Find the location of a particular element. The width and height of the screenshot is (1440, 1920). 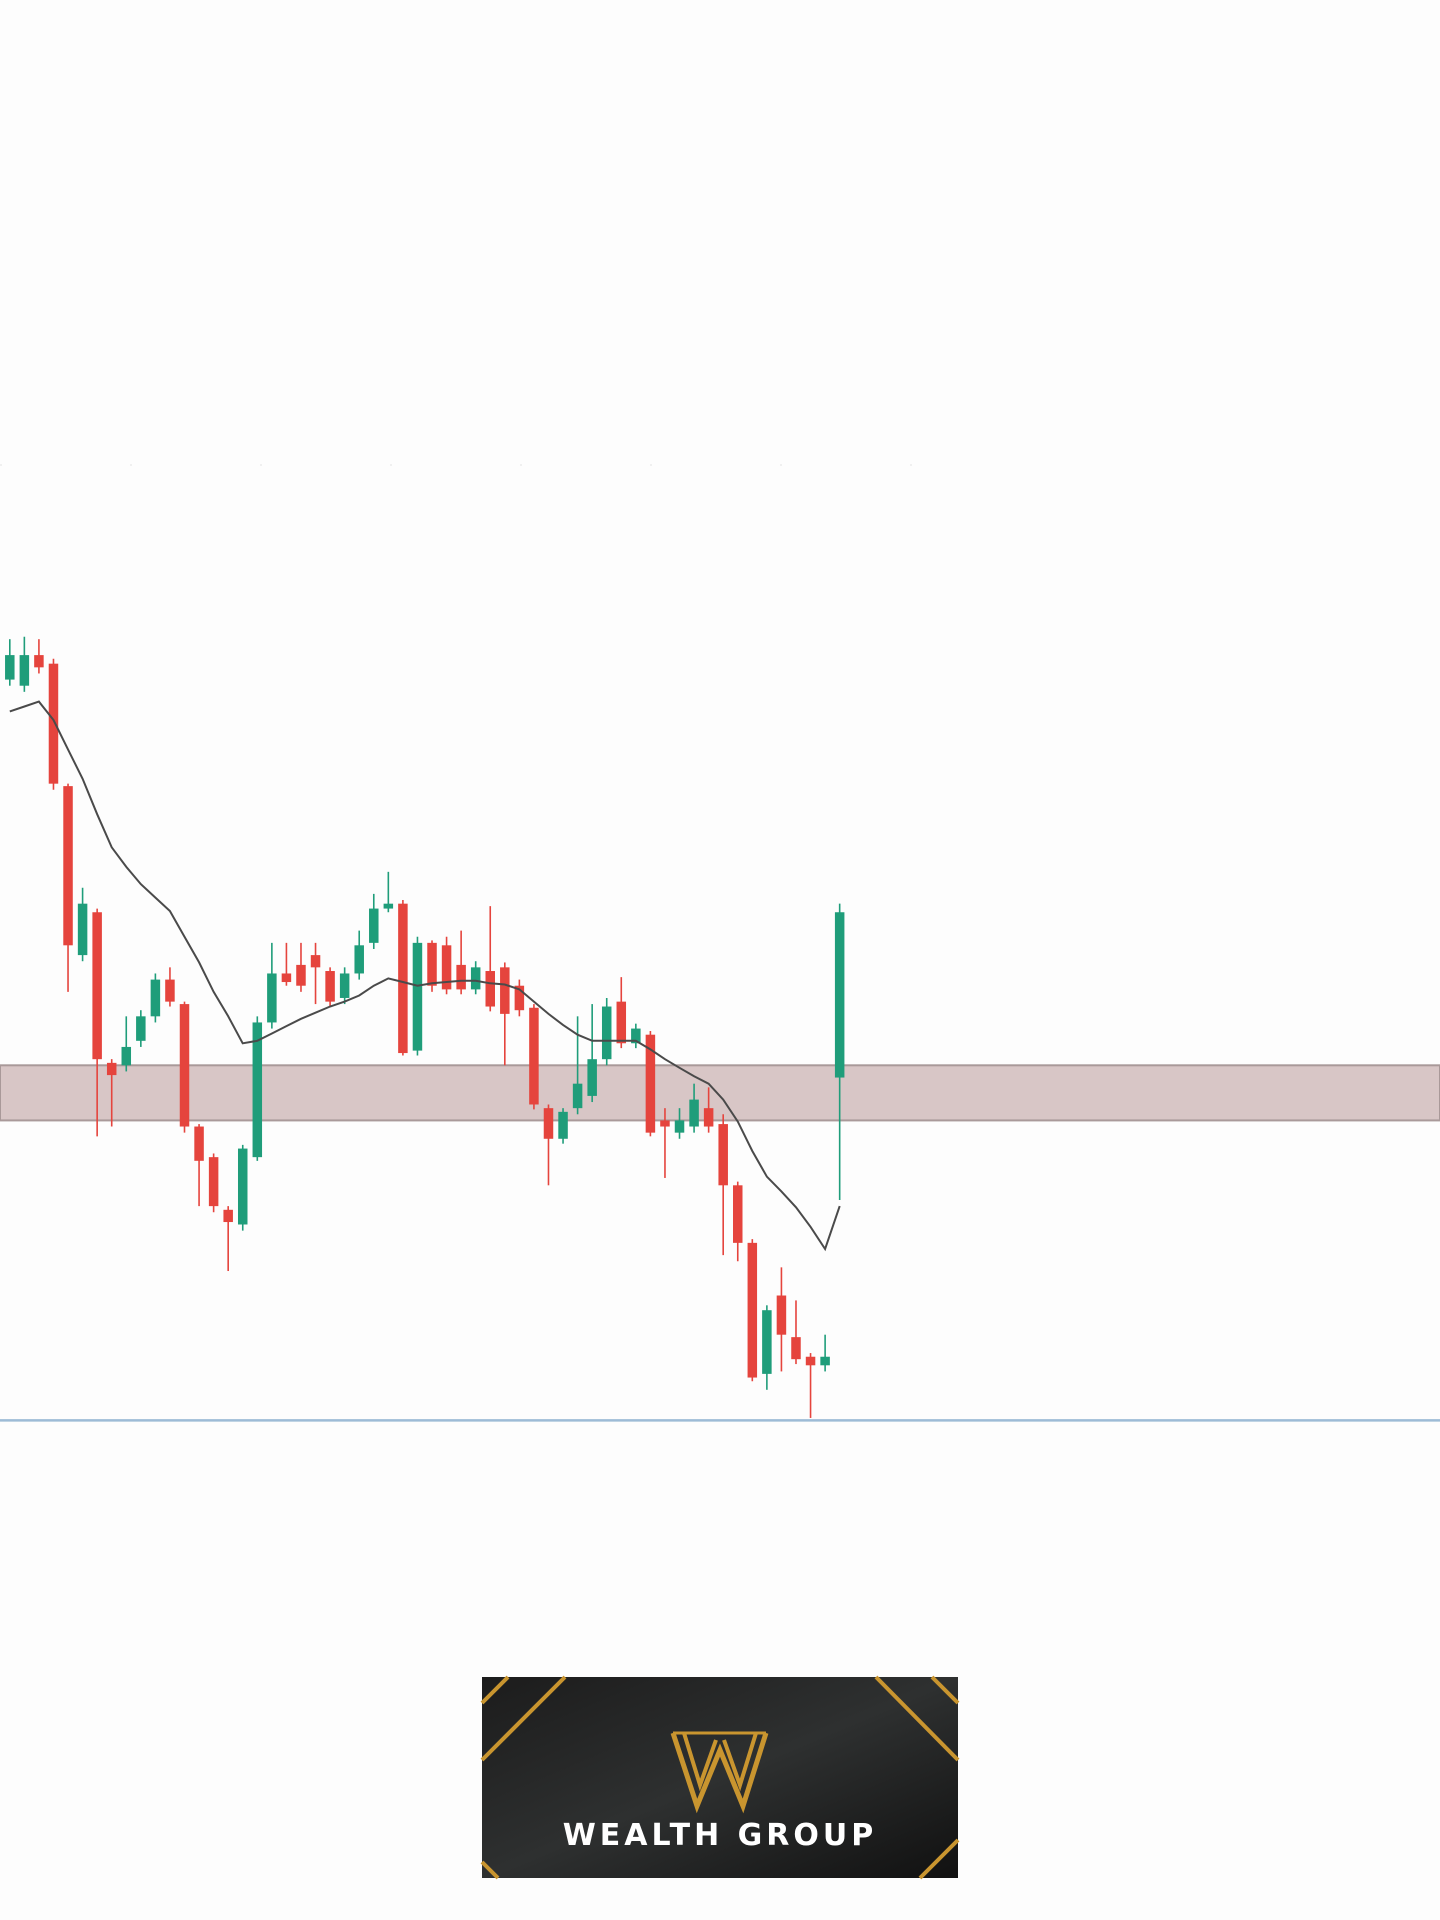

logo: WEALTH GROUP is located at coordinates (720, 1777).